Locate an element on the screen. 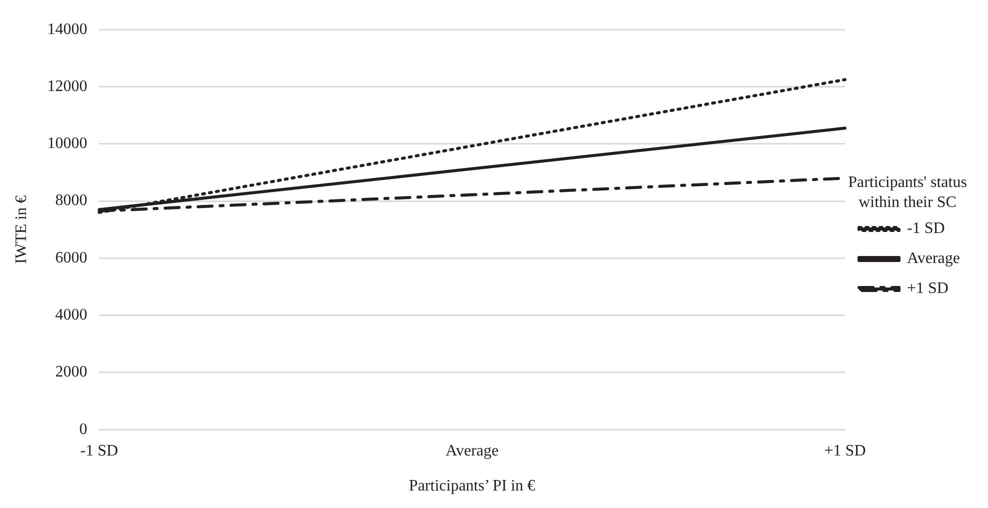 Image resolution: width=988 pixels, height=508 pixels. y-tick-label: 6000 is located at coordinates (71, 257).